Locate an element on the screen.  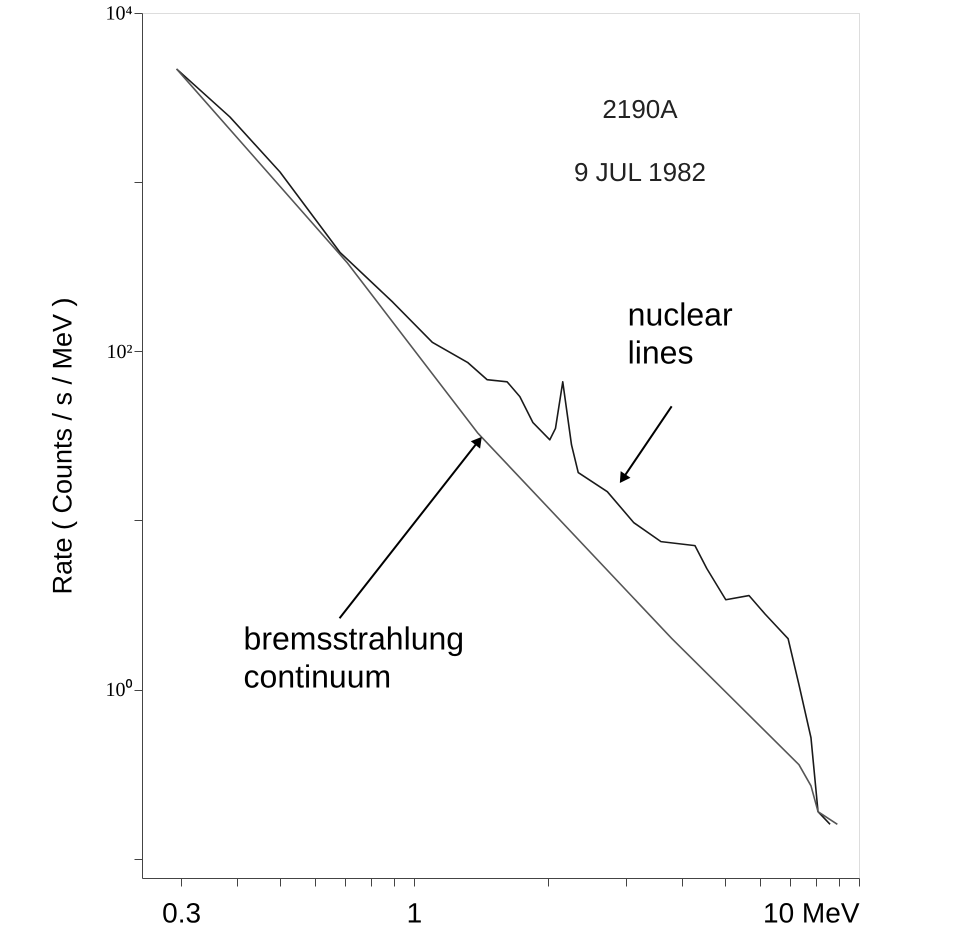
y-tick-label: 10² is located at coordinates (119, 351).